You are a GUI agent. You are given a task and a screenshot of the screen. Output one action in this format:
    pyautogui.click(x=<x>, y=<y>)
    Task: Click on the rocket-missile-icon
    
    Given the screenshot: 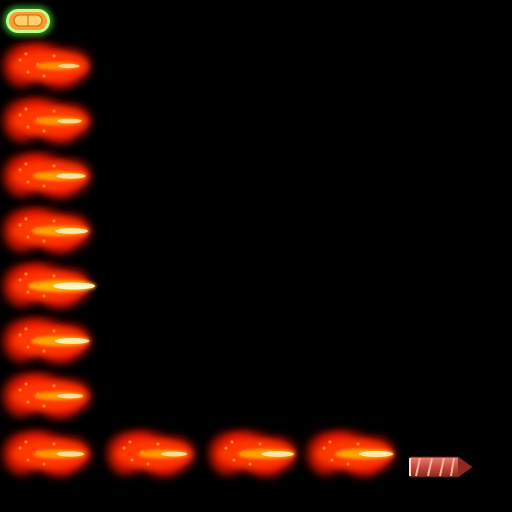 What is the action you would take?
    pyautogui.click(x=441, y=467)
    